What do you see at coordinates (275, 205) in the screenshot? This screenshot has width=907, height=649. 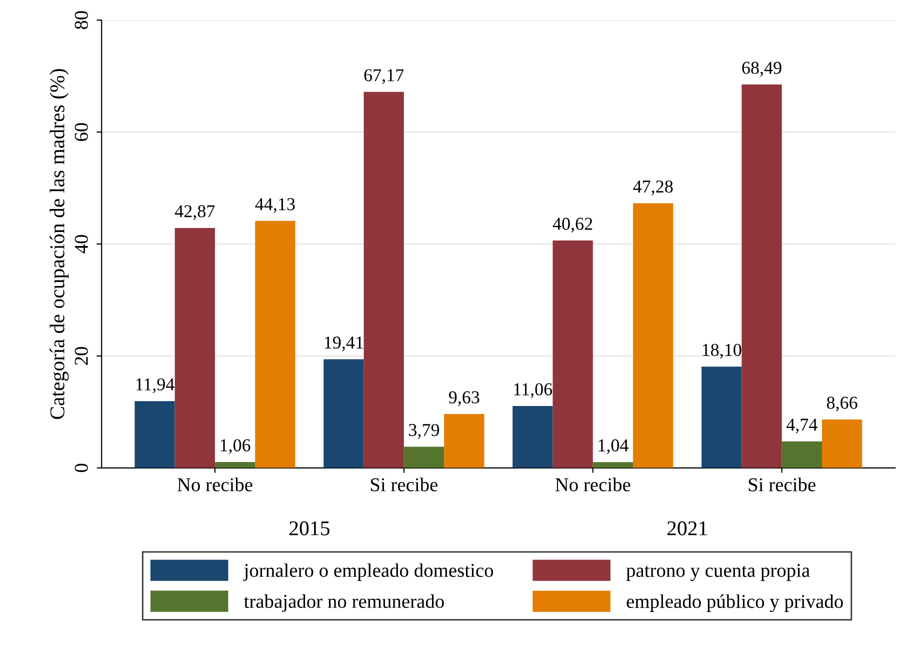 I see `data-label: 44,13` at bounding box center [275, 205].